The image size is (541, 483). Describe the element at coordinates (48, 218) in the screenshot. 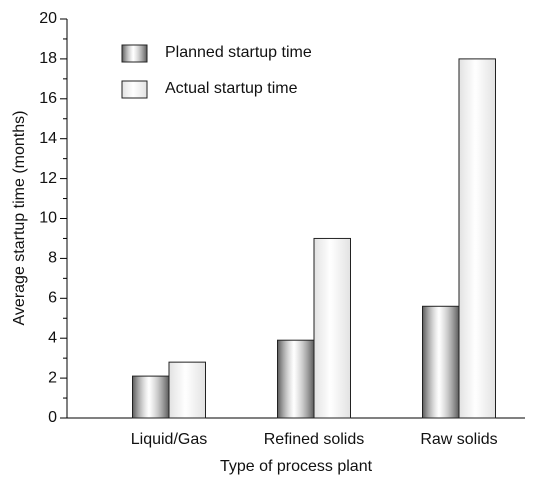

I see `y-tick-label: 10` at that location.